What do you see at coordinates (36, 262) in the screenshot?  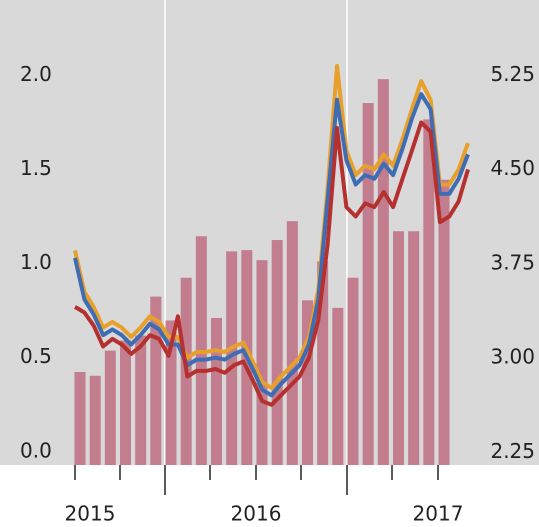 I see `y-tick-label: 1.0` at bounding box center [36, 262].